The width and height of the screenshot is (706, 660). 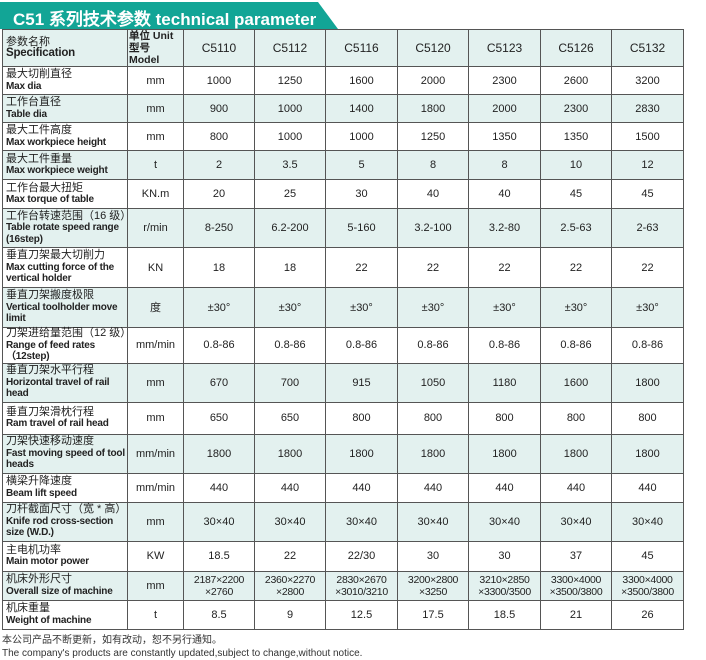 I want to click on value-cell: 40, so click(x=433, y=194).